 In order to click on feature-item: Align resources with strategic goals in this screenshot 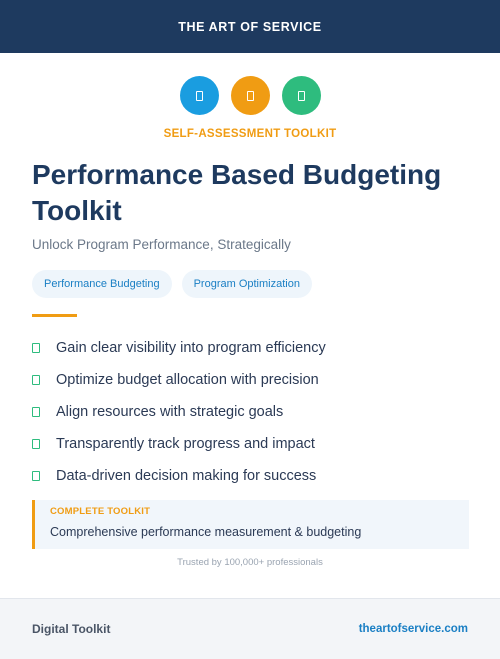, I will do `click(252, 412)`.